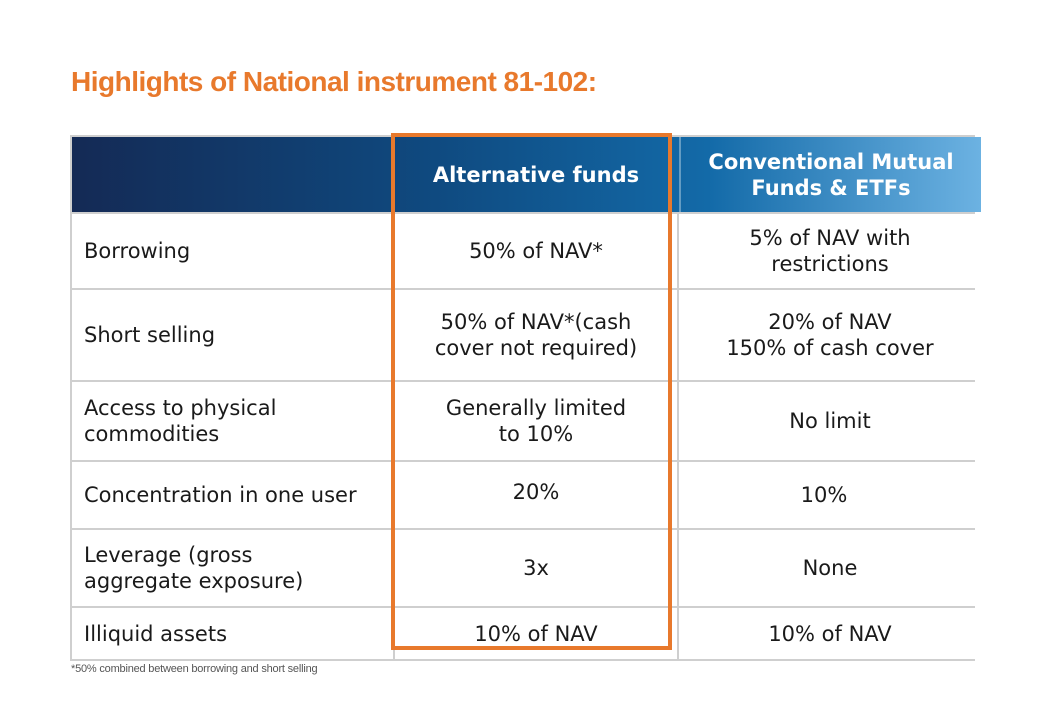 The height and width of the screenshot is (720, 1045). I want to click on cell-conv-borrowing: 5% of NAV with restrictions, so click(830, 251).